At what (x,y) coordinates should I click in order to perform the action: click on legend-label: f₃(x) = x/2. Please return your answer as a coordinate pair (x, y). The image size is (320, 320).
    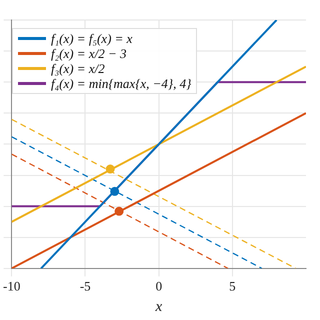
    Looking at the image, I should click on (78, 68).